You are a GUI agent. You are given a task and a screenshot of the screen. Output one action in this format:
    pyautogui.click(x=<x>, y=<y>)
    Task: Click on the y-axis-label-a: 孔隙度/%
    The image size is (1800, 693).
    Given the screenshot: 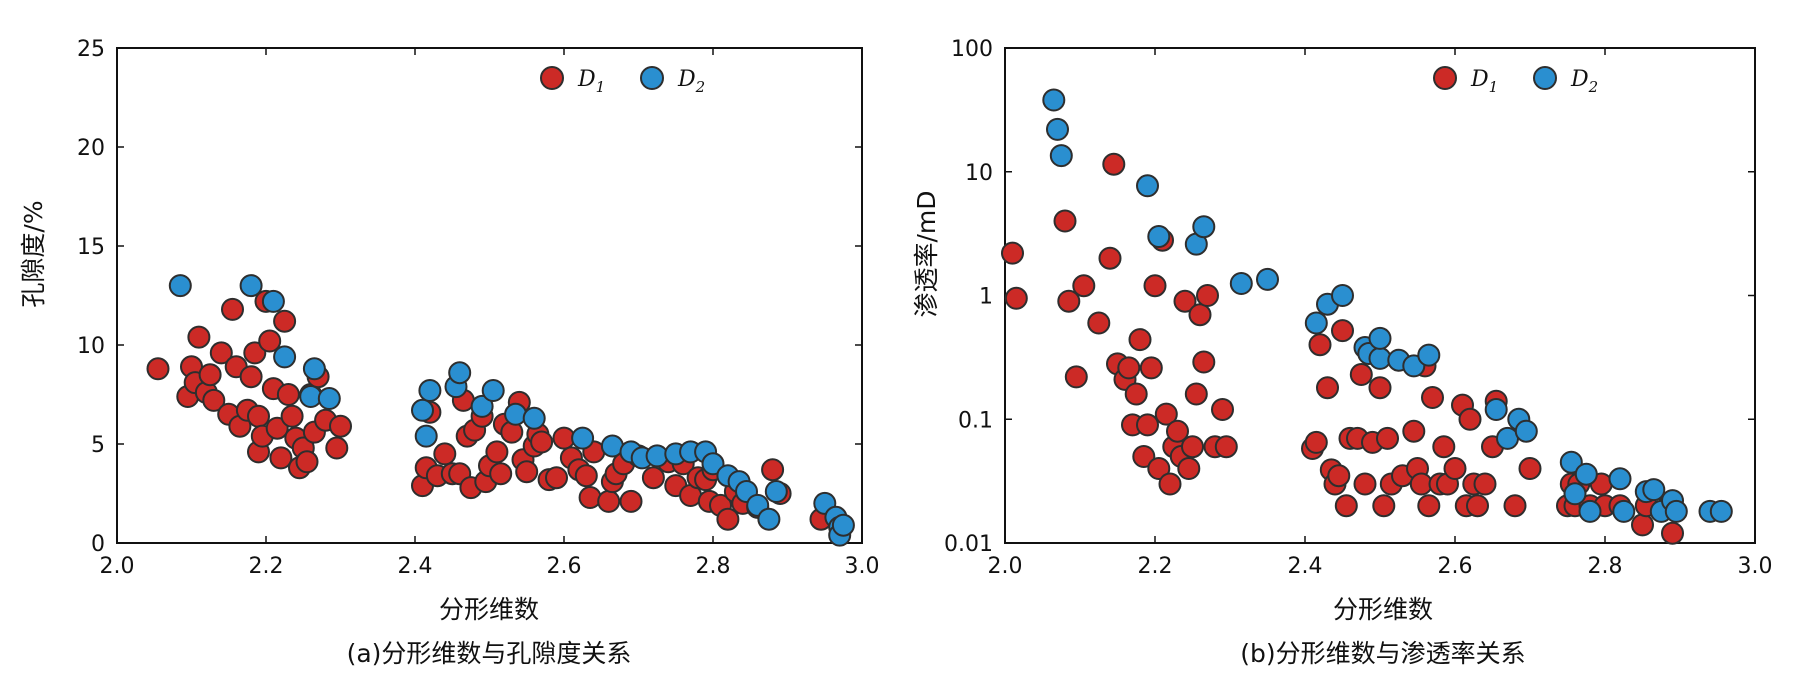 What is the action you would take?
    pyautogui.click(x=33, y=253)
    